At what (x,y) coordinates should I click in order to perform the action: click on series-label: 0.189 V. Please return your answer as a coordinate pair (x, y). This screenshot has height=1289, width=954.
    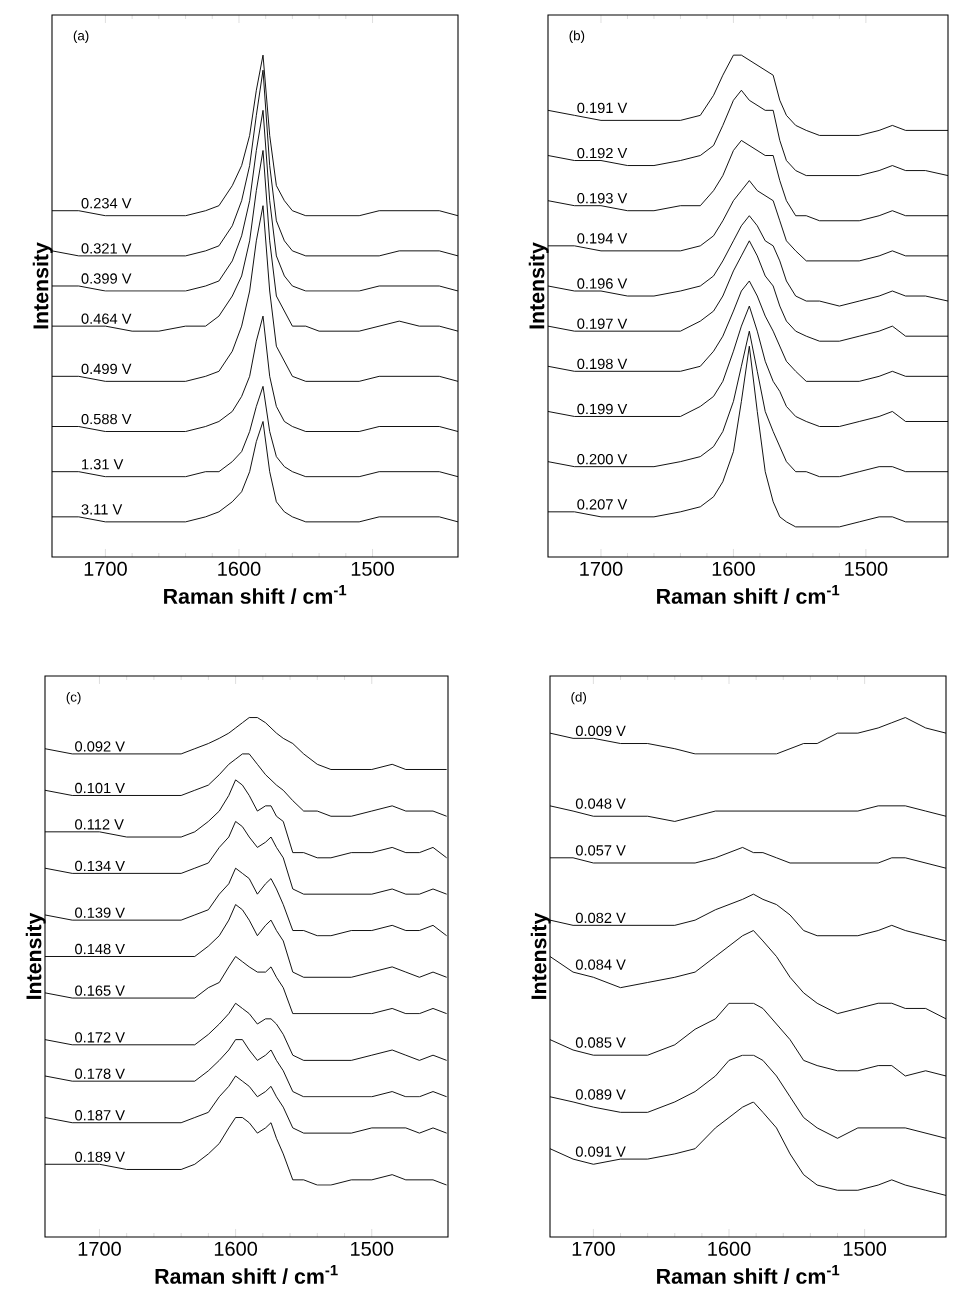
    Looking at the image, I should click on (100, 1157).